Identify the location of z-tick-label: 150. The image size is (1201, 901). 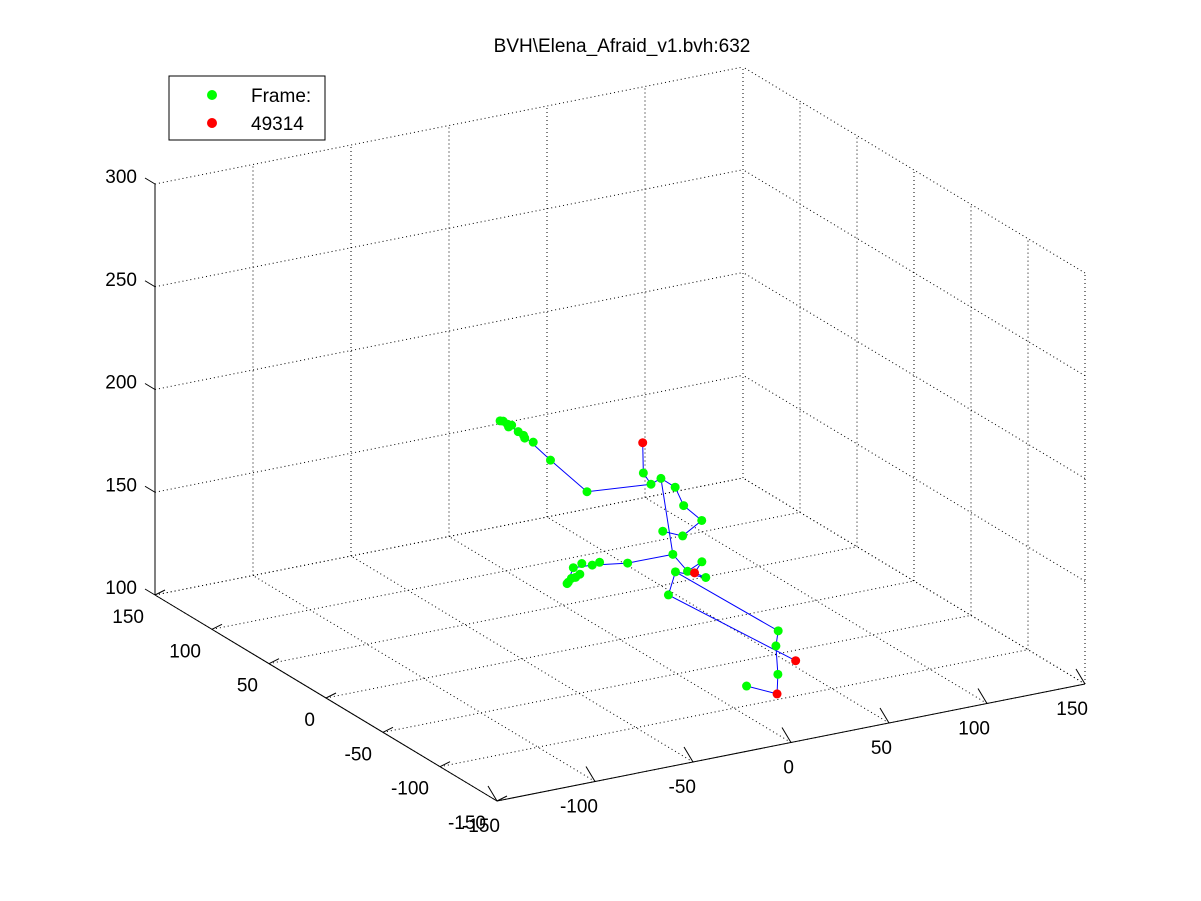
(121, 485).